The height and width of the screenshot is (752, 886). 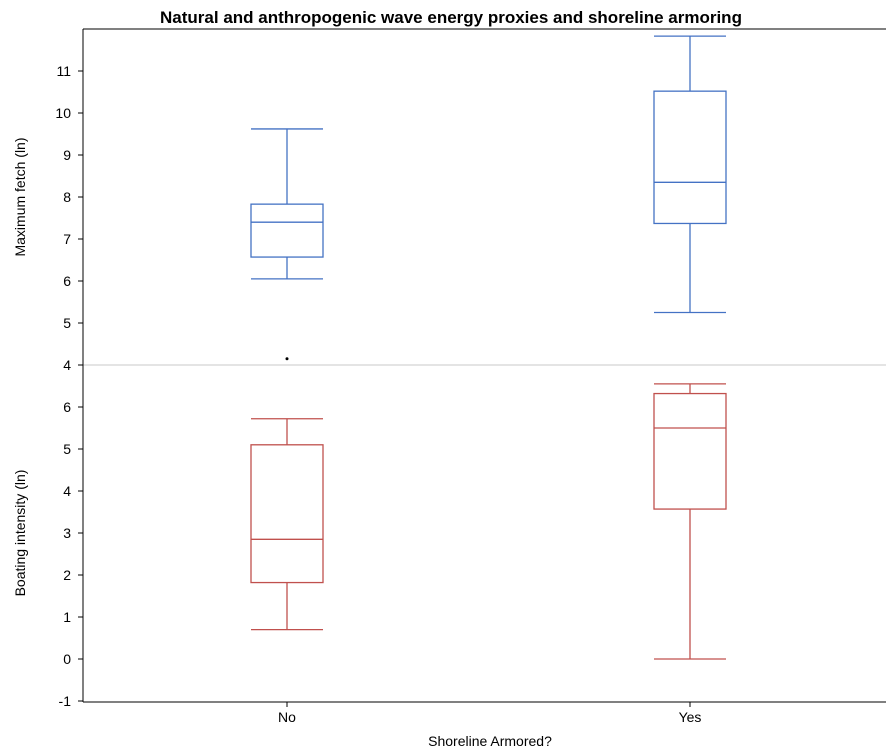 What do you see at coordinates (67, 323) in the screenshot?
I see `fetch-y-tick-label: 5` at bounding box center [67, 323].